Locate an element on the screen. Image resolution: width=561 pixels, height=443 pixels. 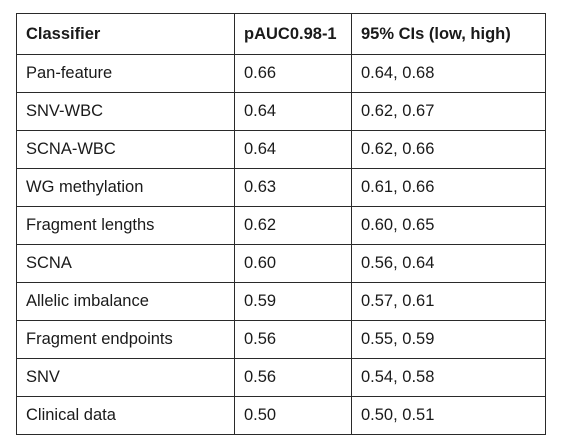
table-row: SNV-WBC 0.64 0.62, 0.67 is located at coordinates (281, 111).